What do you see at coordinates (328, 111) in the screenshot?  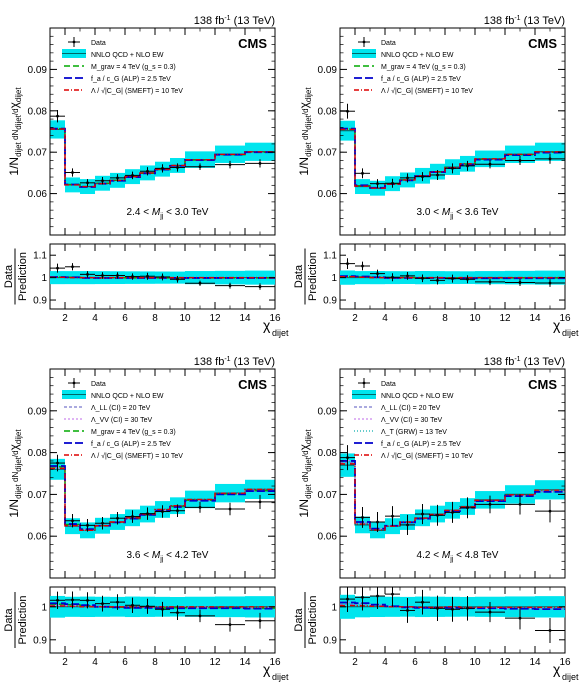 I see `y-tick-label: 0.08` at bounding box center [328, 111].